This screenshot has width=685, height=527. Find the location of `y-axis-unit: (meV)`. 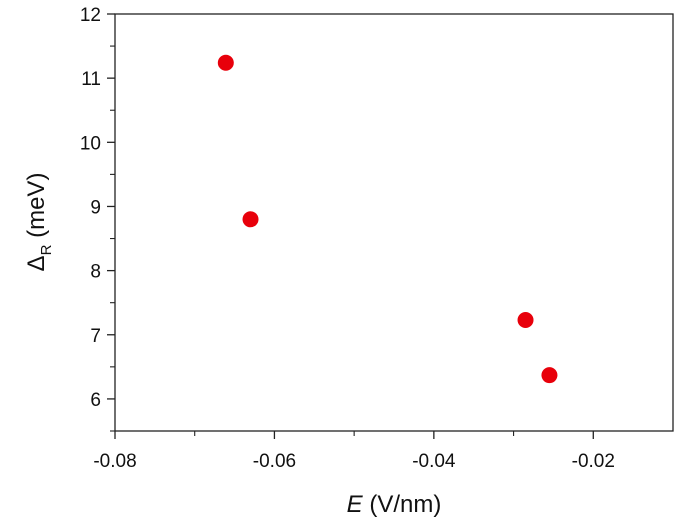

y-axis-unit: (meV) is located at coordinates (36, 209).